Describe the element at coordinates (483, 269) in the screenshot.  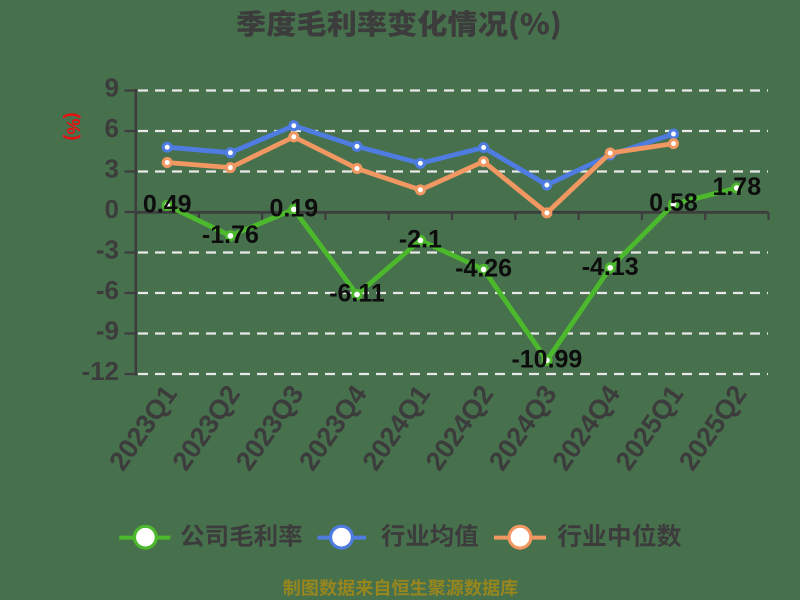
I see `svg-text: -4.26` at that location.